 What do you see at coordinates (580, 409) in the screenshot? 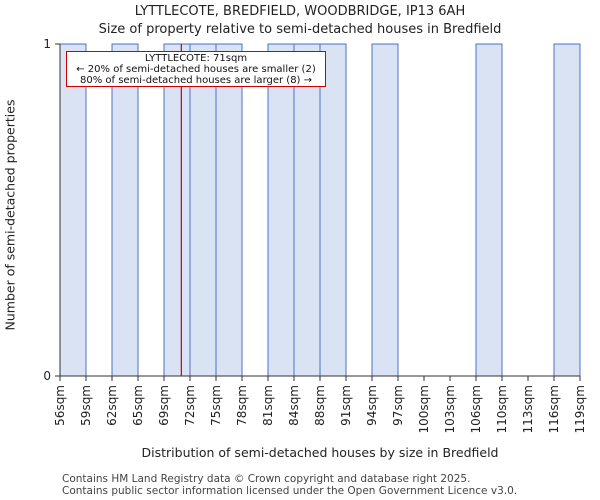
I see `x-tick-label-119sqm: 119sqm` at bounding box center [580, 409].